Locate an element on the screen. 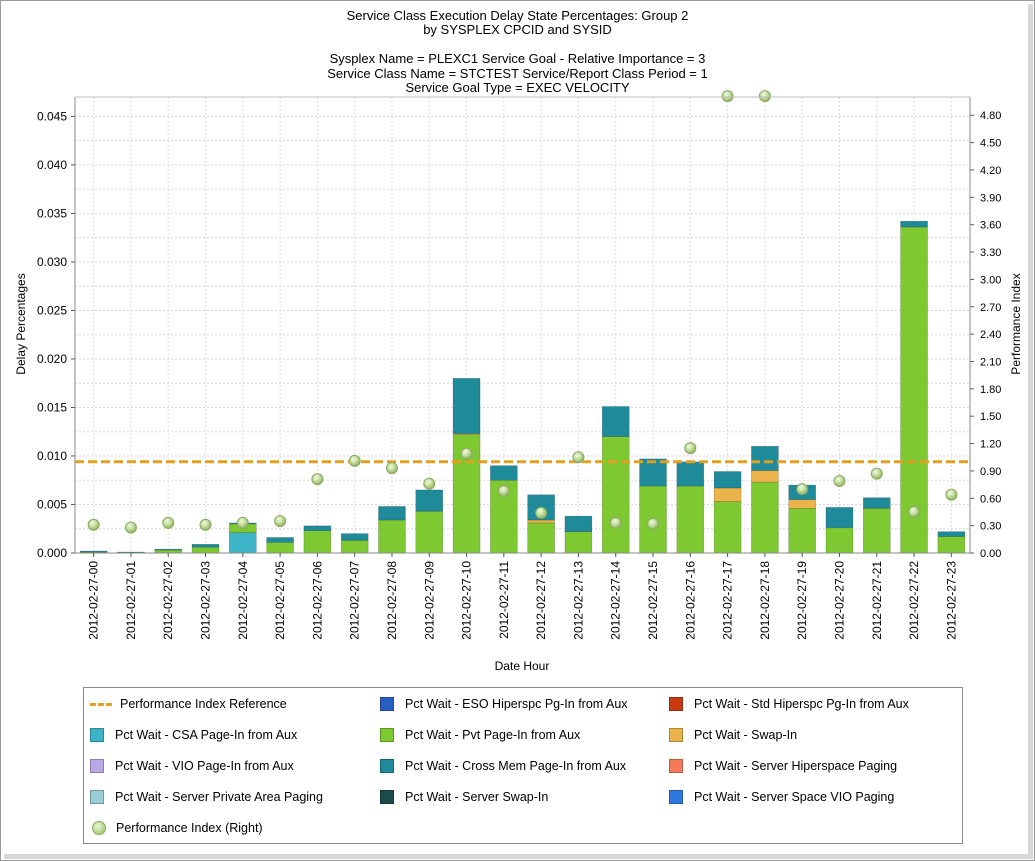  legend-label: Pct Wait - Pvt Page-In from Aux is located at coordinates (493, 735).